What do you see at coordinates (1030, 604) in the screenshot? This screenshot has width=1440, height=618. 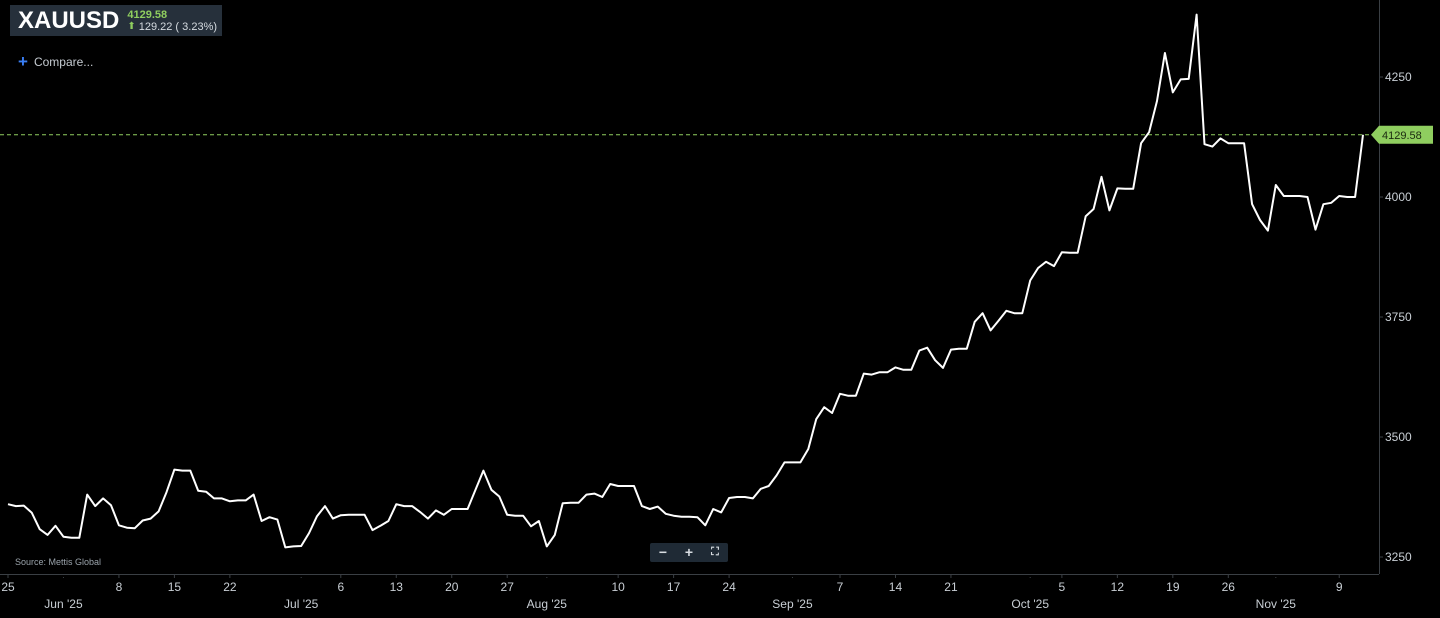 I see `month-label: Oct '25` at bounding box center [1030, 604].